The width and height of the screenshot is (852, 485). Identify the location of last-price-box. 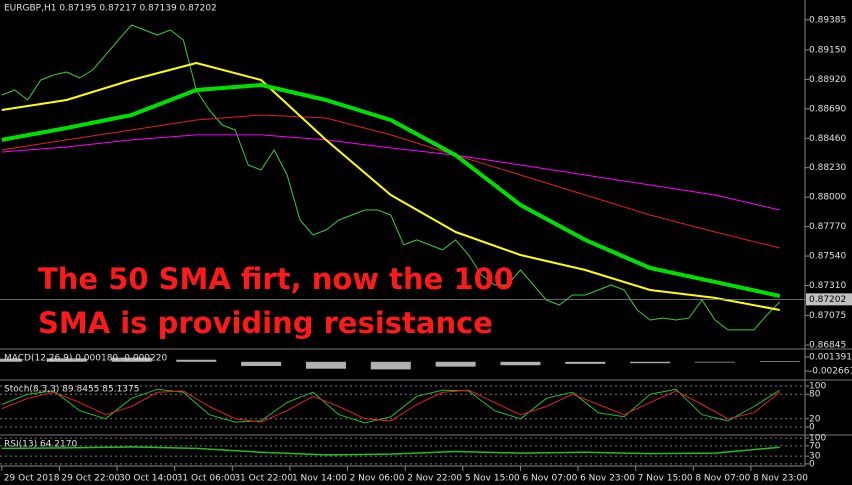
(829, 299).